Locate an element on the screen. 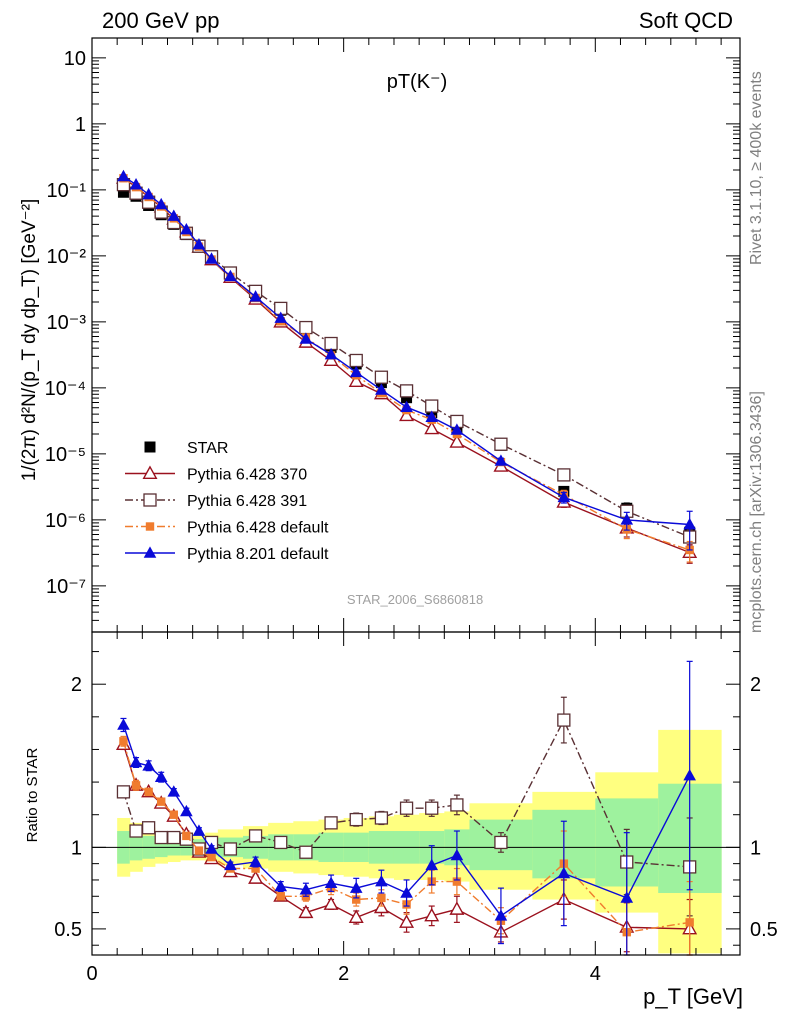 This screenshot has height=1024, width=786. x-tick-label: 0 is located at coordinates (91, 974).